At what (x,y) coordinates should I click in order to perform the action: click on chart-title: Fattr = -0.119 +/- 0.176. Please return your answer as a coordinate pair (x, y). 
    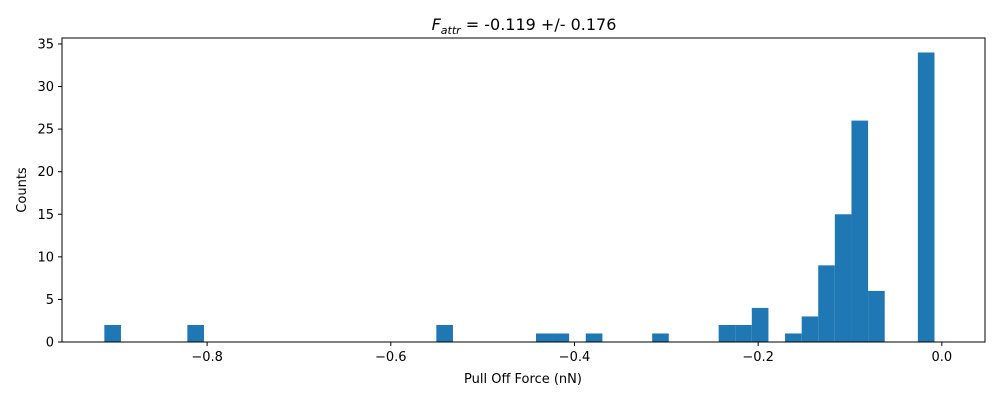
    Looking at the image, I should click on (524, 26).